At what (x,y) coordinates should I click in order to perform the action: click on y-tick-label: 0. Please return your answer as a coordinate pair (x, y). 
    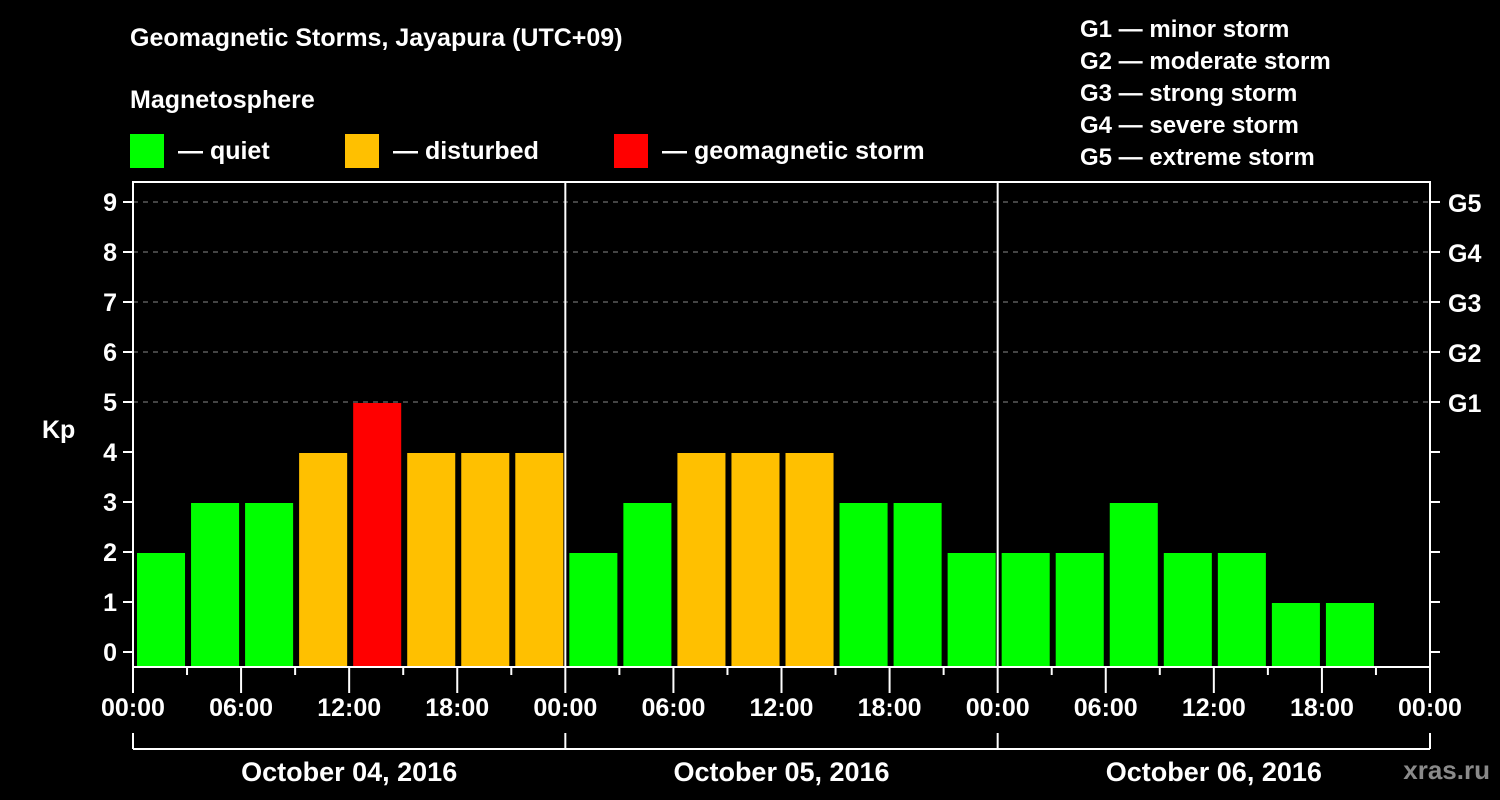
    Looking at the image, I should click on (110, 653).